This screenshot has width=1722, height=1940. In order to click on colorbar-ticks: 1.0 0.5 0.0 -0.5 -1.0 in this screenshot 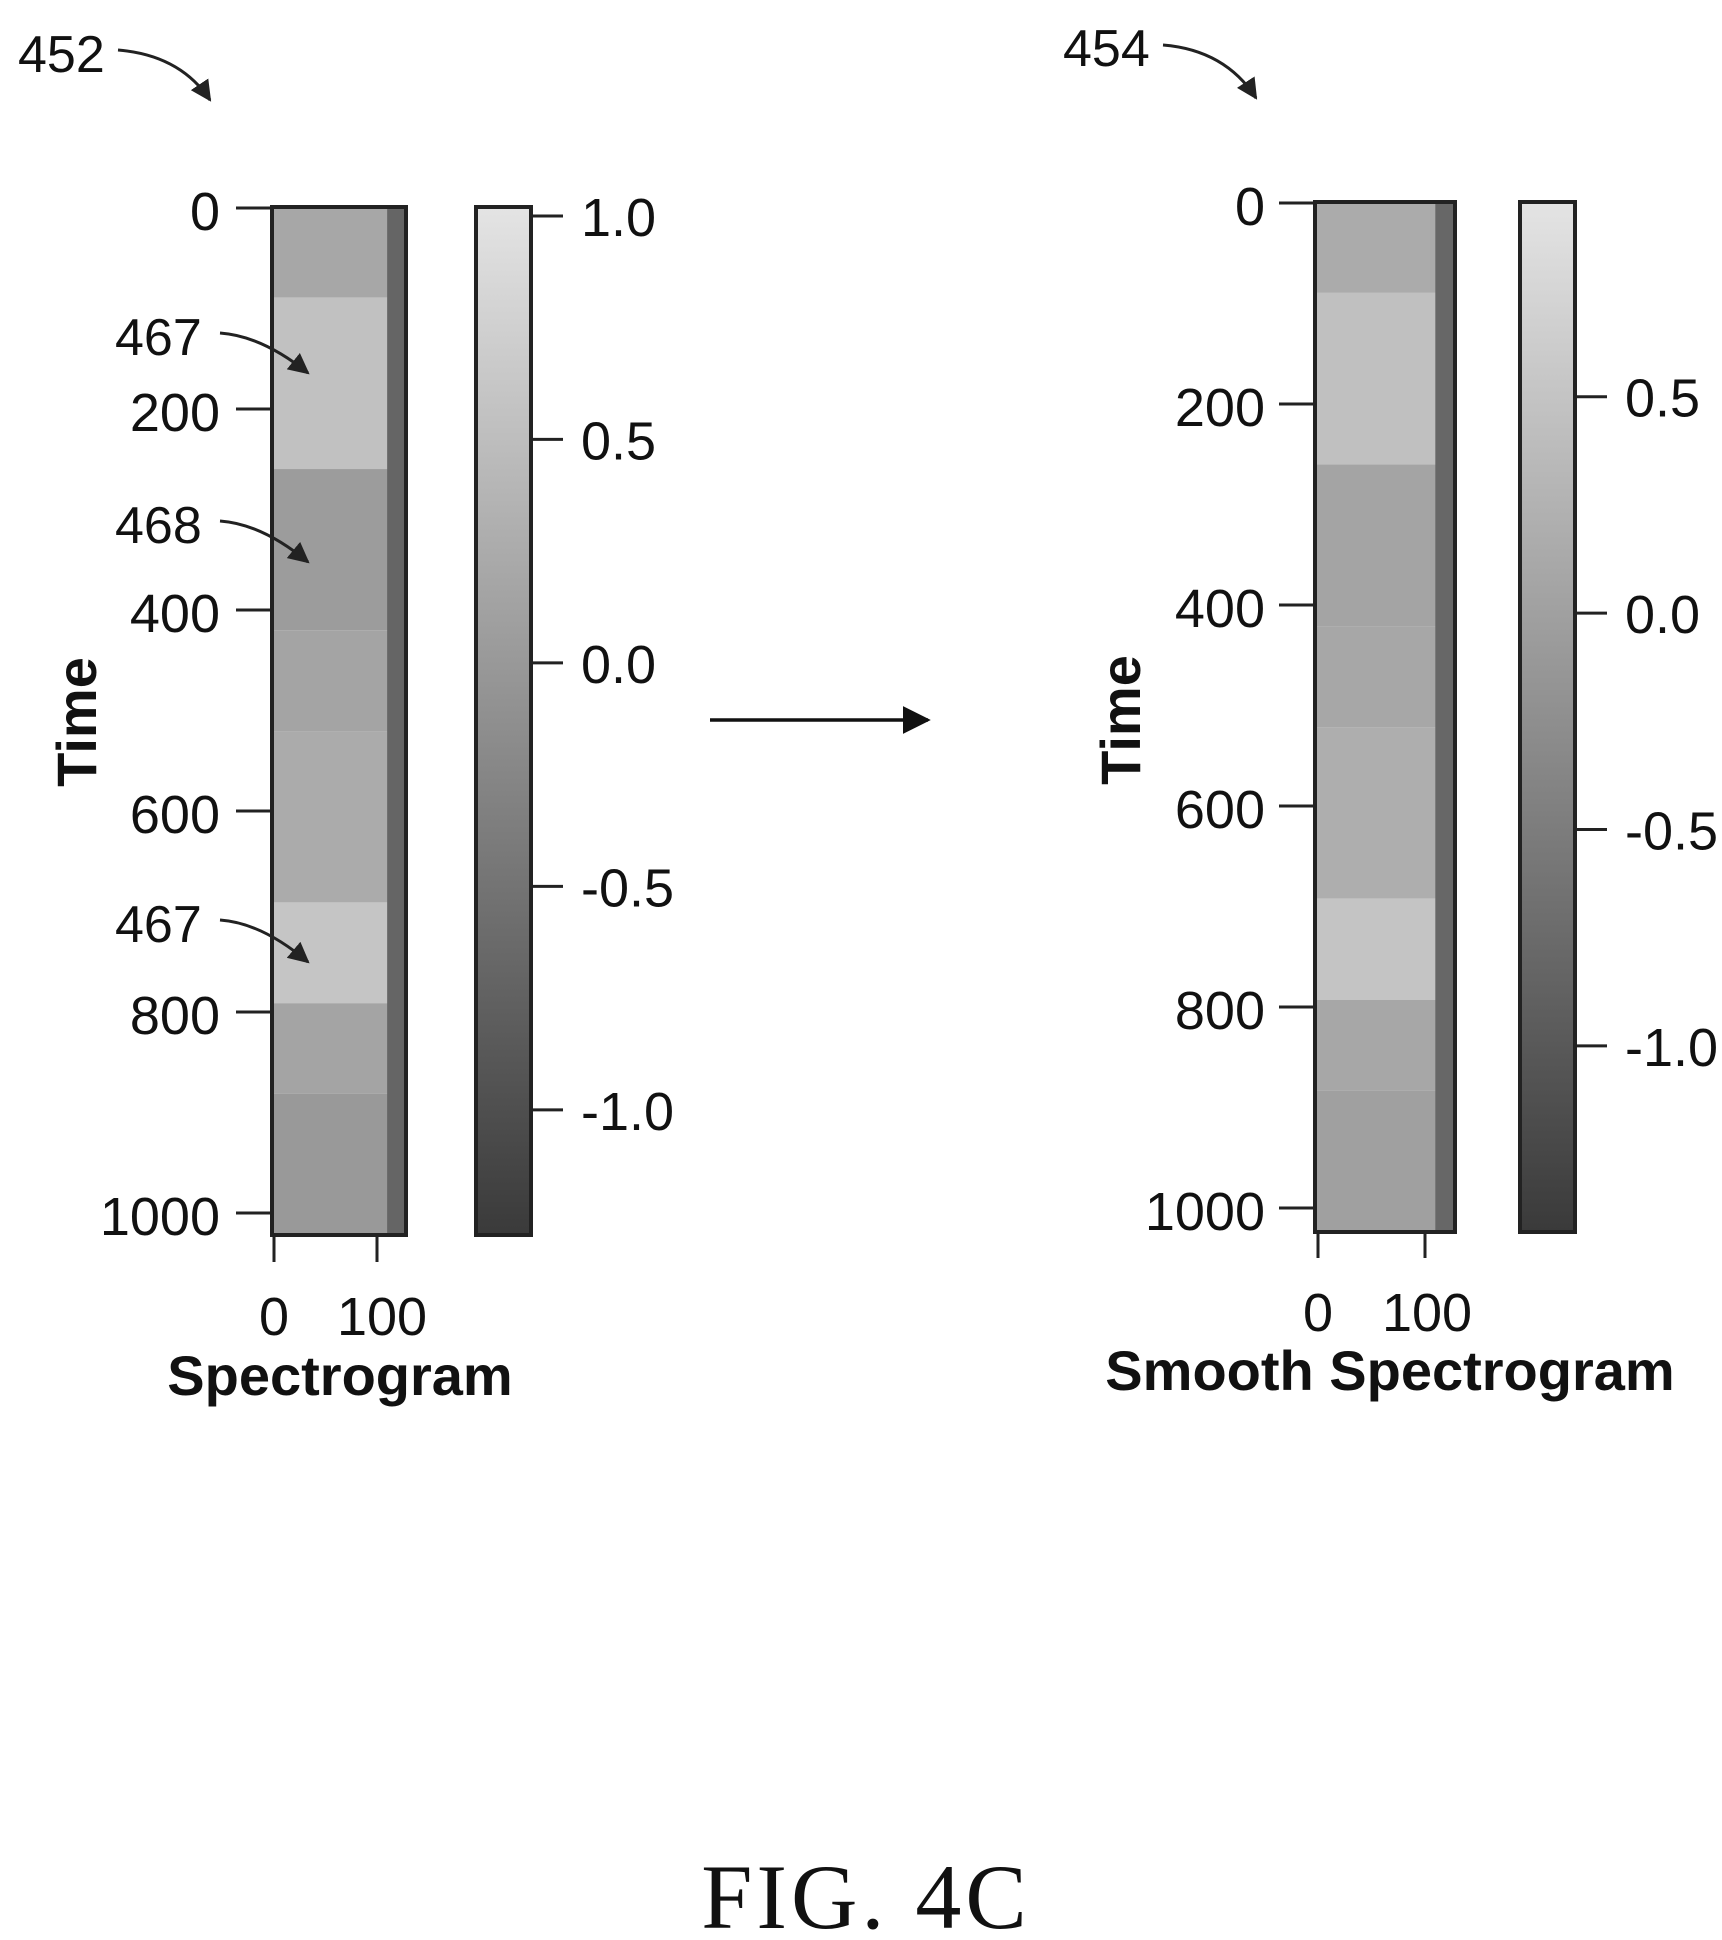, I will do `click(602, 665)`.